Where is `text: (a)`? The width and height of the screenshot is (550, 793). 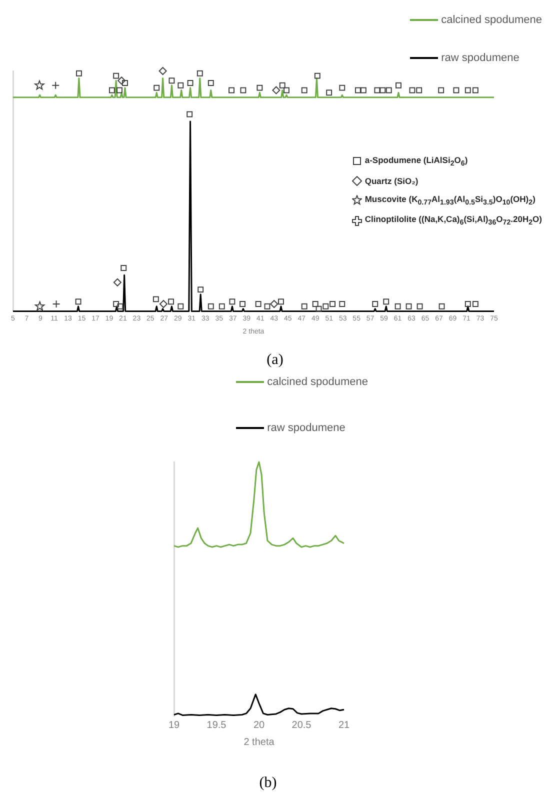 text: (a) is located at coordinates (275, 360).